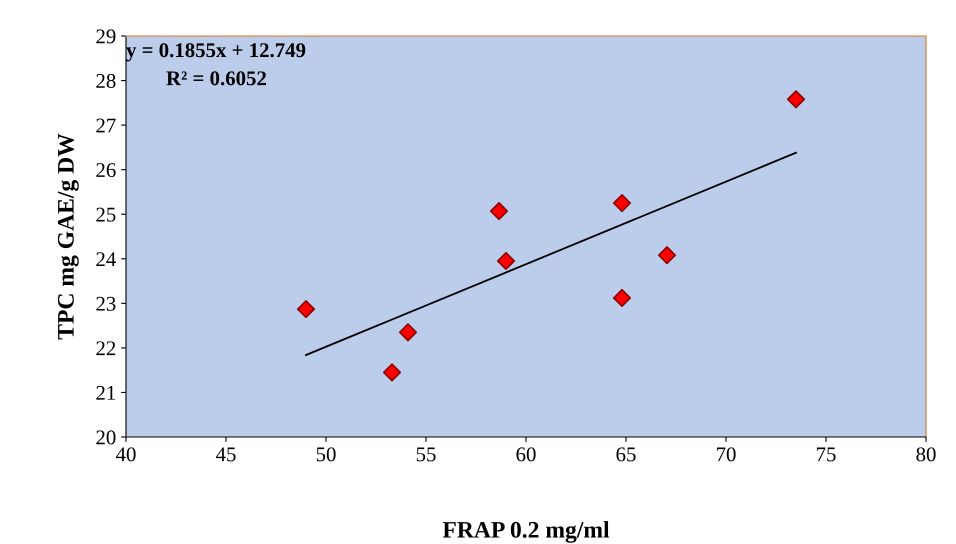 The height and width of the screenshot is (544, 956). What do you see at coordinates (106, 393) in the screenshot?
I see `y-tick-label: 21` at bounding box center [106, 393].